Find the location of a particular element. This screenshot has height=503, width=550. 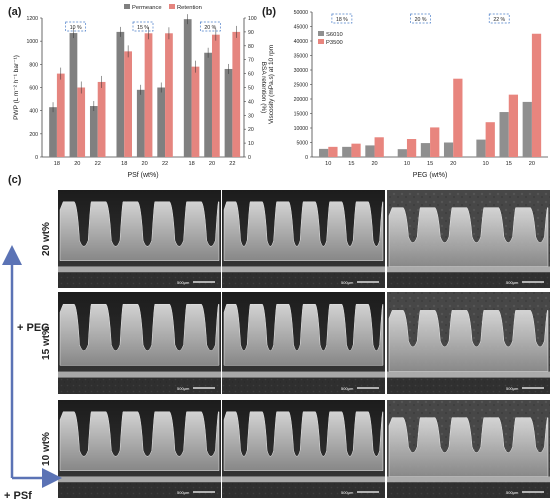

panel-b-label: (b) is located at coordinates (269, 12).